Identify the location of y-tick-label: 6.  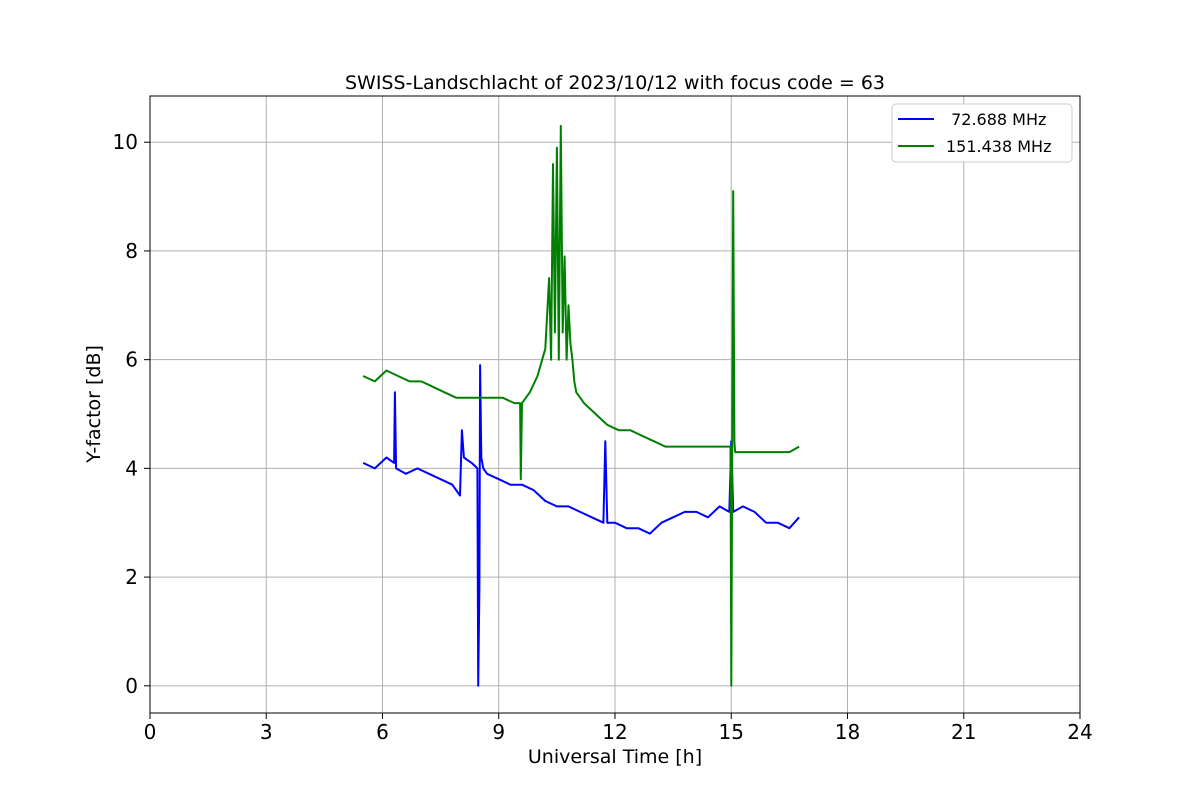
(131, 360).